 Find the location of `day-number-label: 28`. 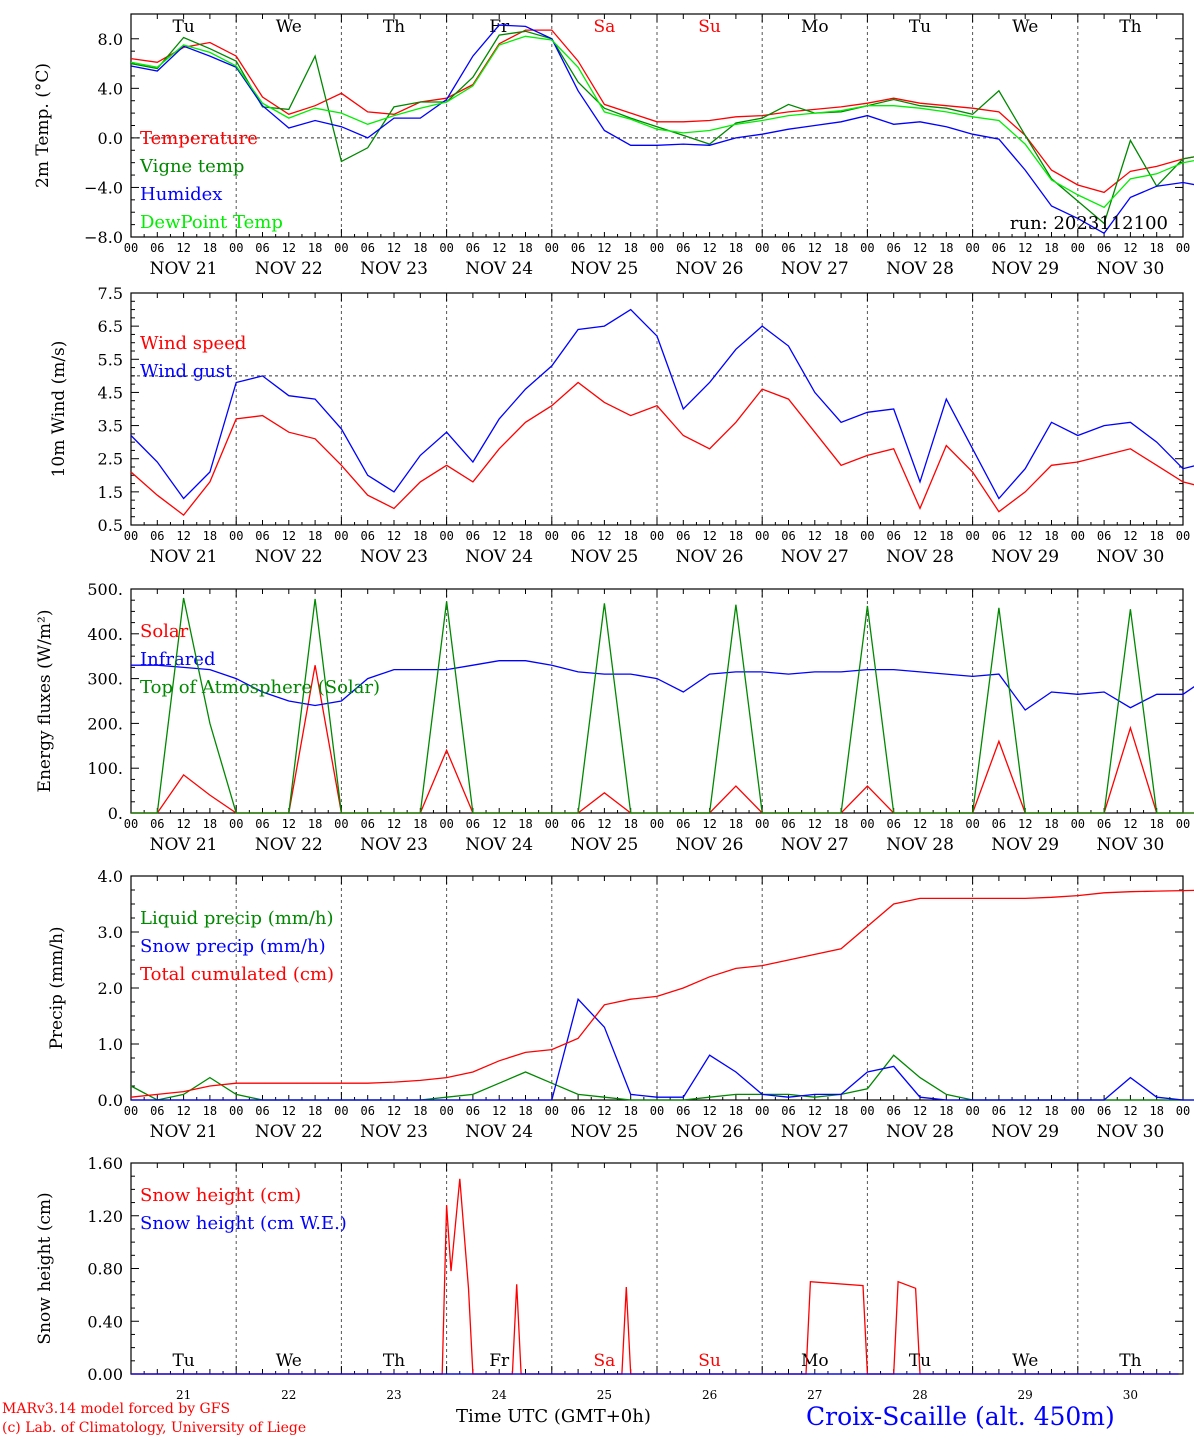

day-number-label: 28 is located at coordinates (919, 1395).